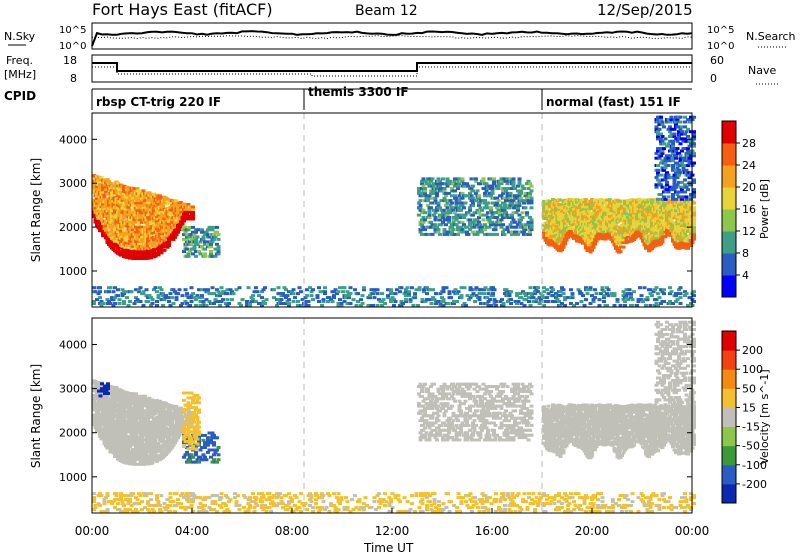 The width and height of the screenshot is (800, 554). I want to click on power-cell-1968, so click(521, 198).